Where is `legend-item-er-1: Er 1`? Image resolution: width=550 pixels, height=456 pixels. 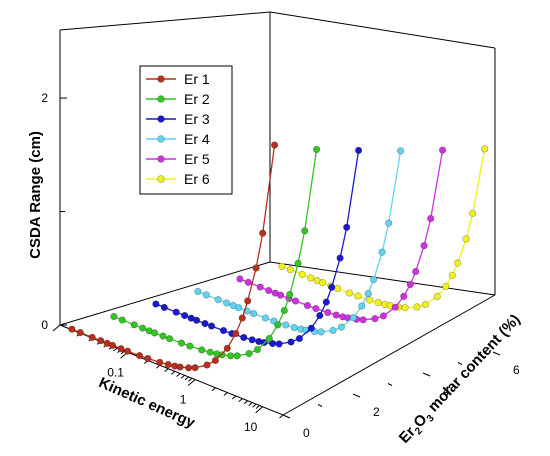 legend-item-er-1: Er 1 is located at coordinates (178, 79).